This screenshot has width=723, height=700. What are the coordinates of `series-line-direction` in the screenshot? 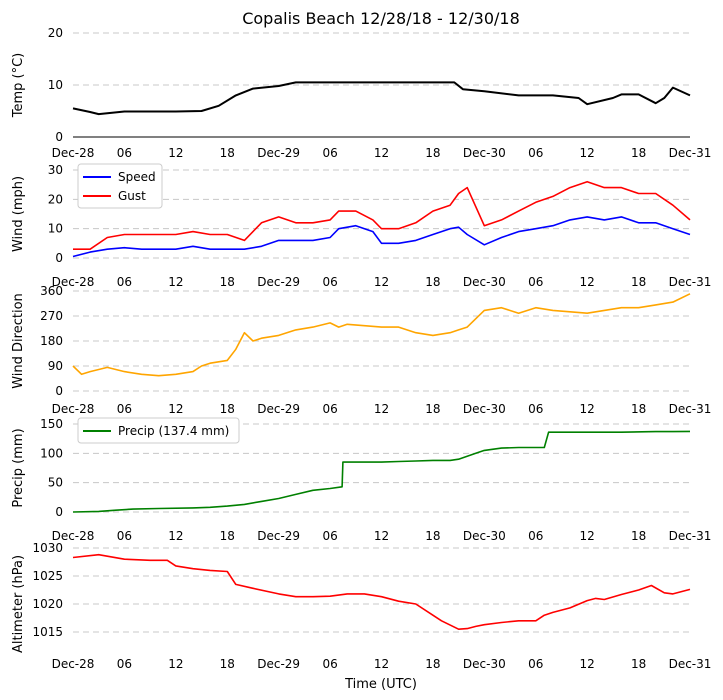 It's located at (381, 335).